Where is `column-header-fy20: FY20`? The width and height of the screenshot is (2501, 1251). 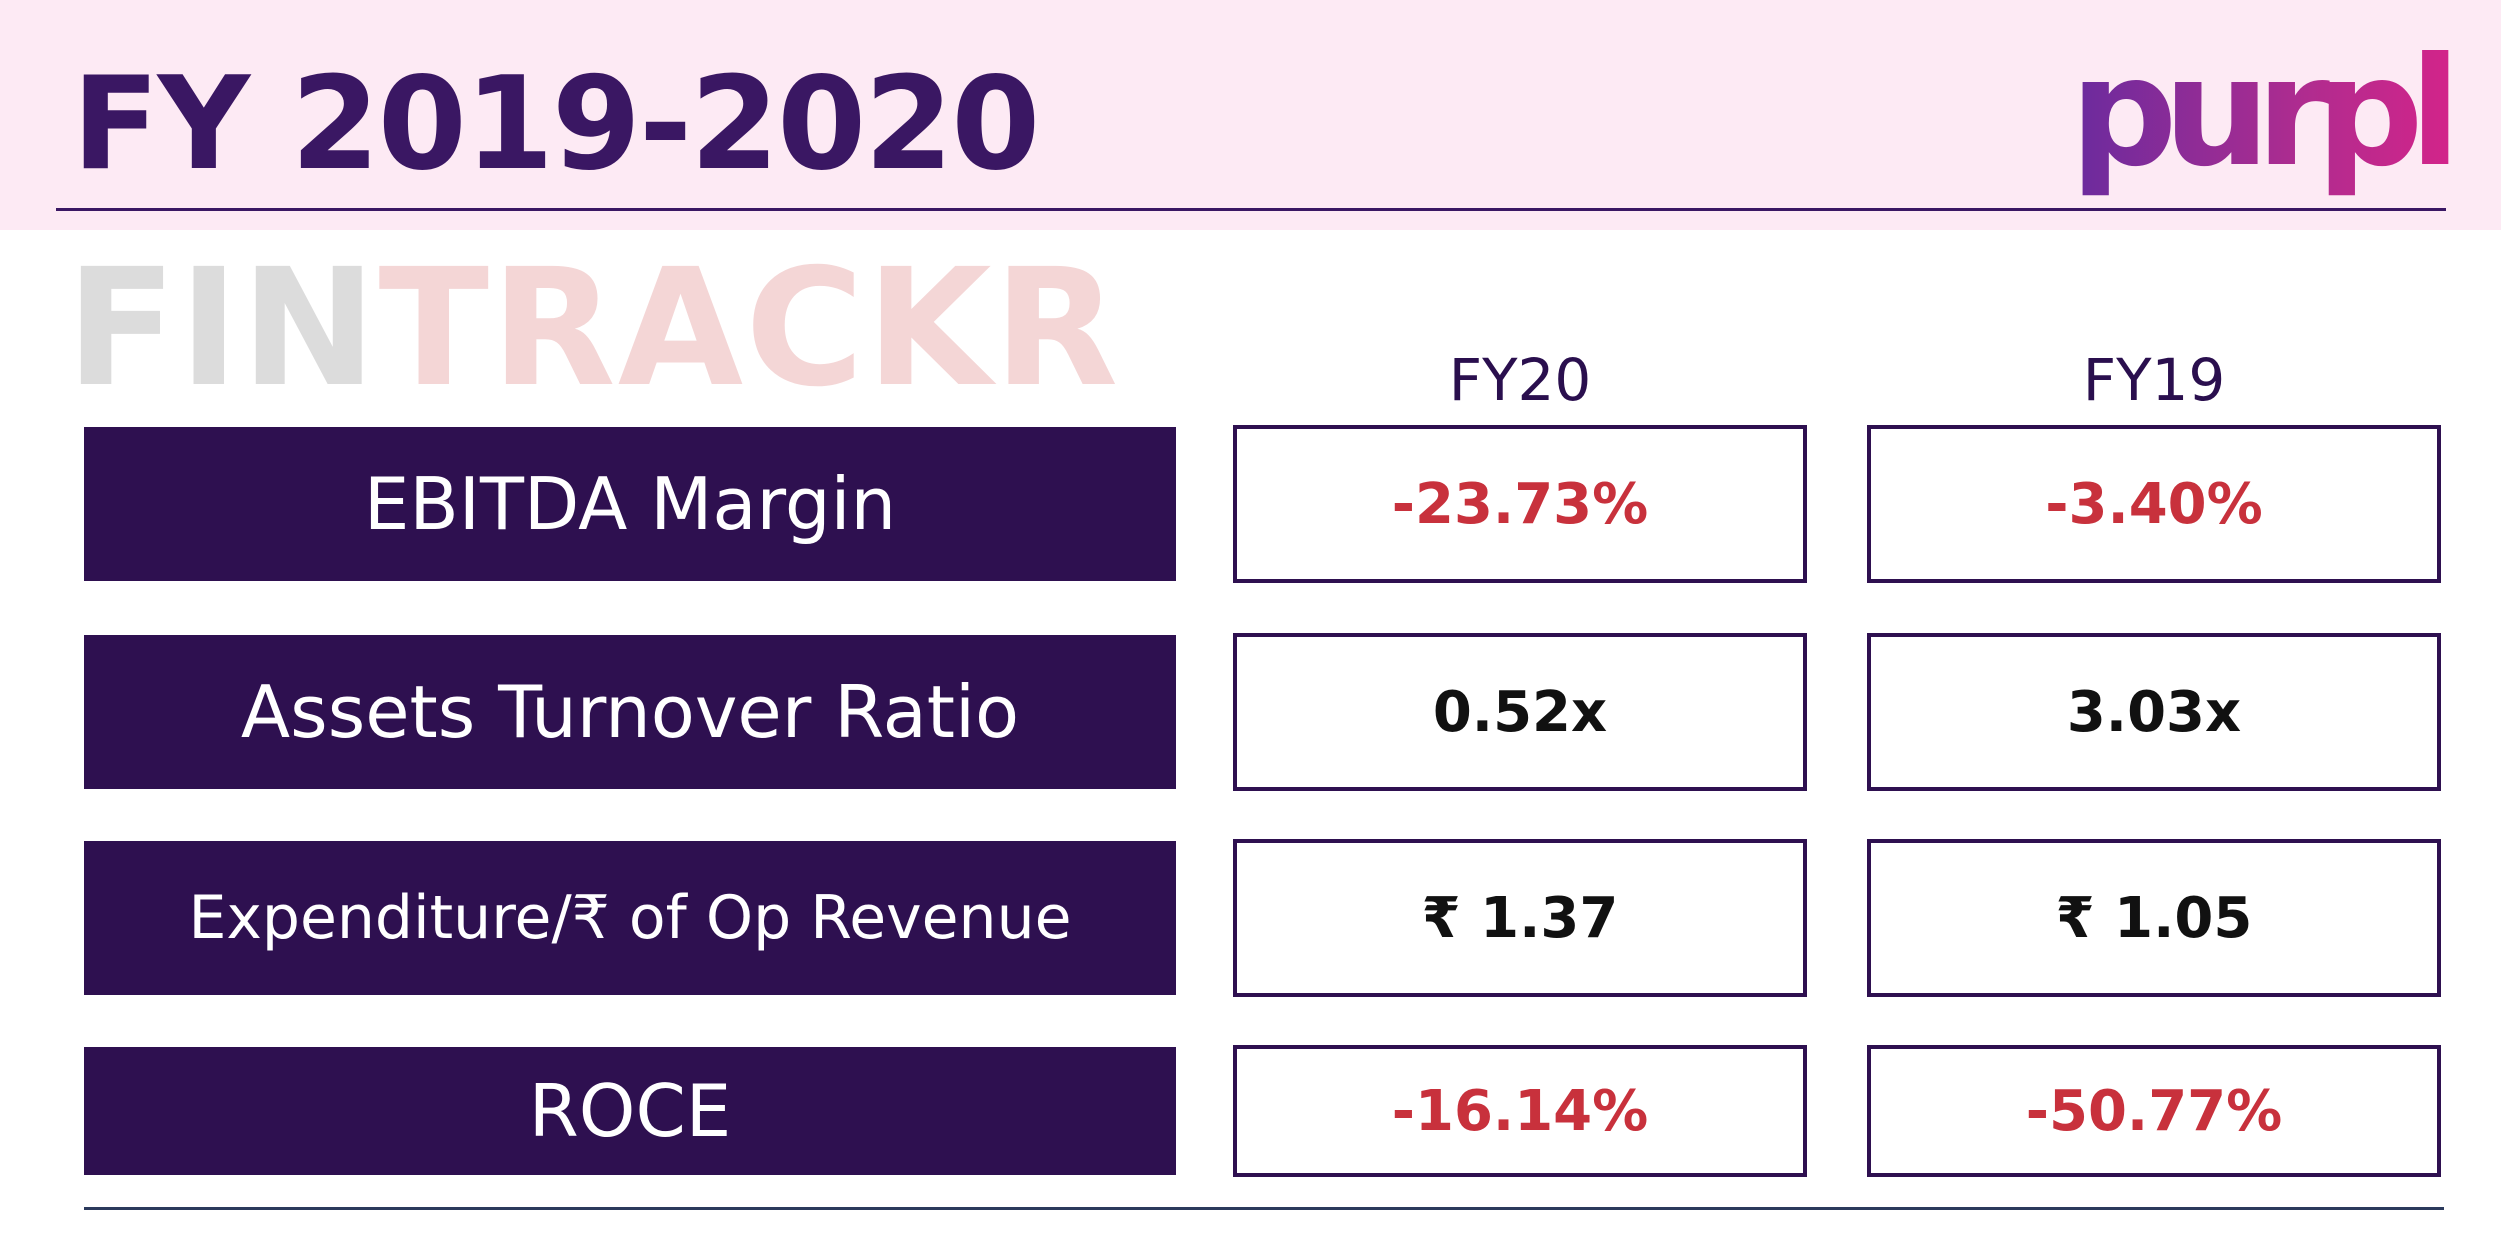 column-header-fy20: FY20 is located at coordinates (1520, 380).